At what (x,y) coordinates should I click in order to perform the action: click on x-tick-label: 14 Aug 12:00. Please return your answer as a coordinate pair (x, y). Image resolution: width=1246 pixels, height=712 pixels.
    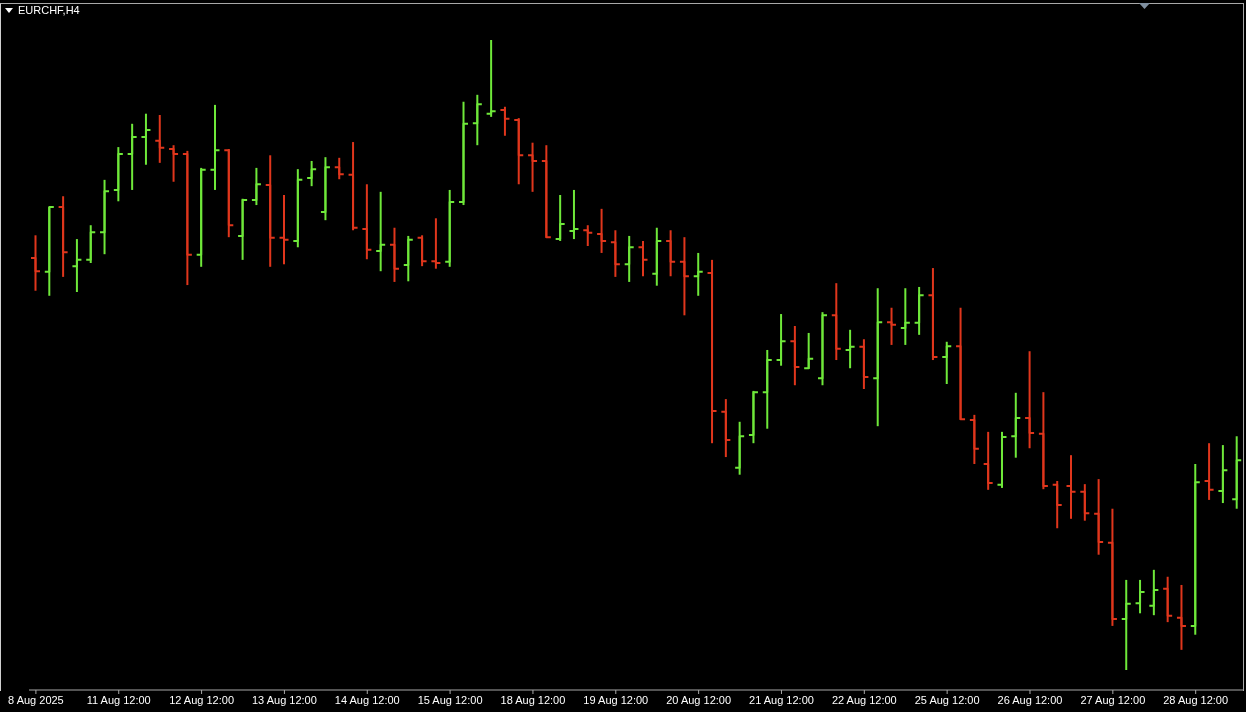
    Looking at the image, I should click on (367, 699).